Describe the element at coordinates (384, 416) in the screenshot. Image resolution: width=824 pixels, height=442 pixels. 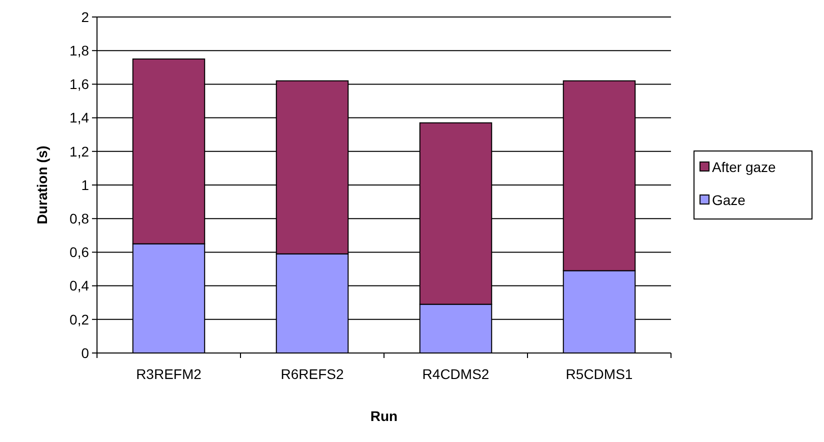
I see `x-axis-title: Run` at that location.